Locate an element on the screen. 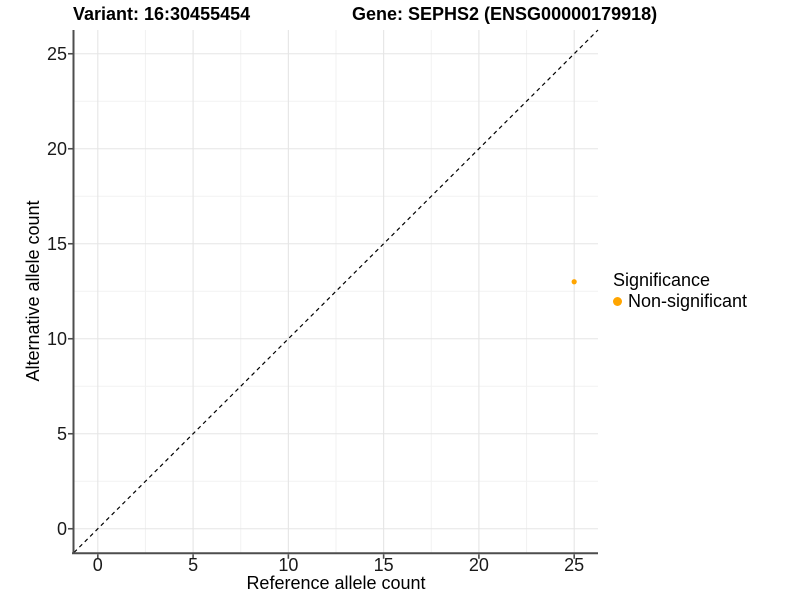 The height and width of the screenshot is (600, 800). x-tick-label: 10 is located at coordinates (288, 565).